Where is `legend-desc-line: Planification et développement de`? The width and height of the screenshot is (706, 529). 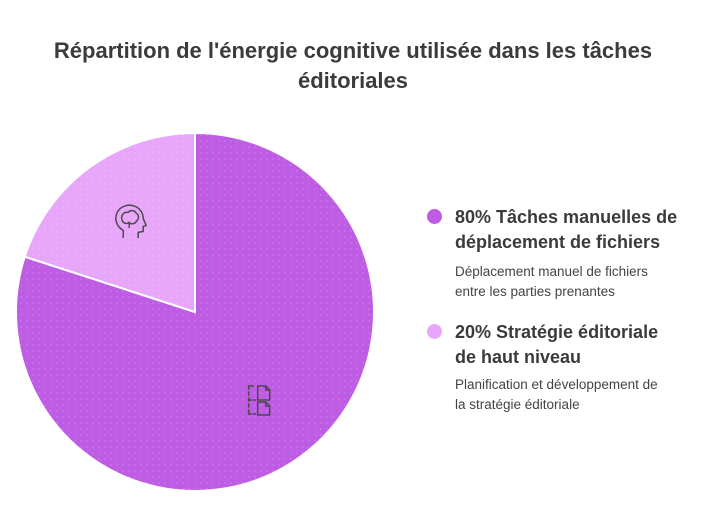 legend-desc-line: Planification et développement de is located at coordinates (556, 384).